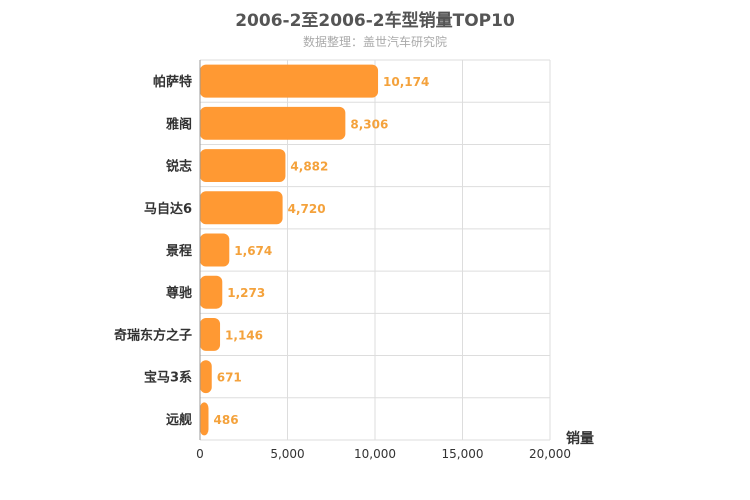  What do you see at coordinates (179, 251) in the screenshot?
I see `category-label: 景程` at bounding box center [179, 251].